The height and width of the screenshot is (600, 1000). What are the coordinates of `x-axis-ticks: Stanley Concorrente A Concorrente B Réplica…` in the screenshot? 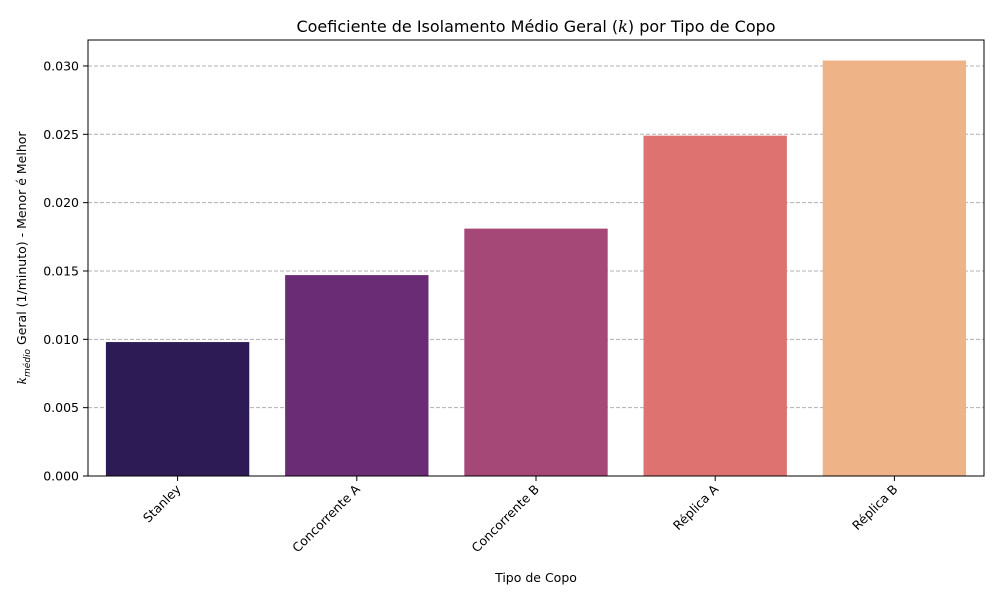 It's located at (520, 515).